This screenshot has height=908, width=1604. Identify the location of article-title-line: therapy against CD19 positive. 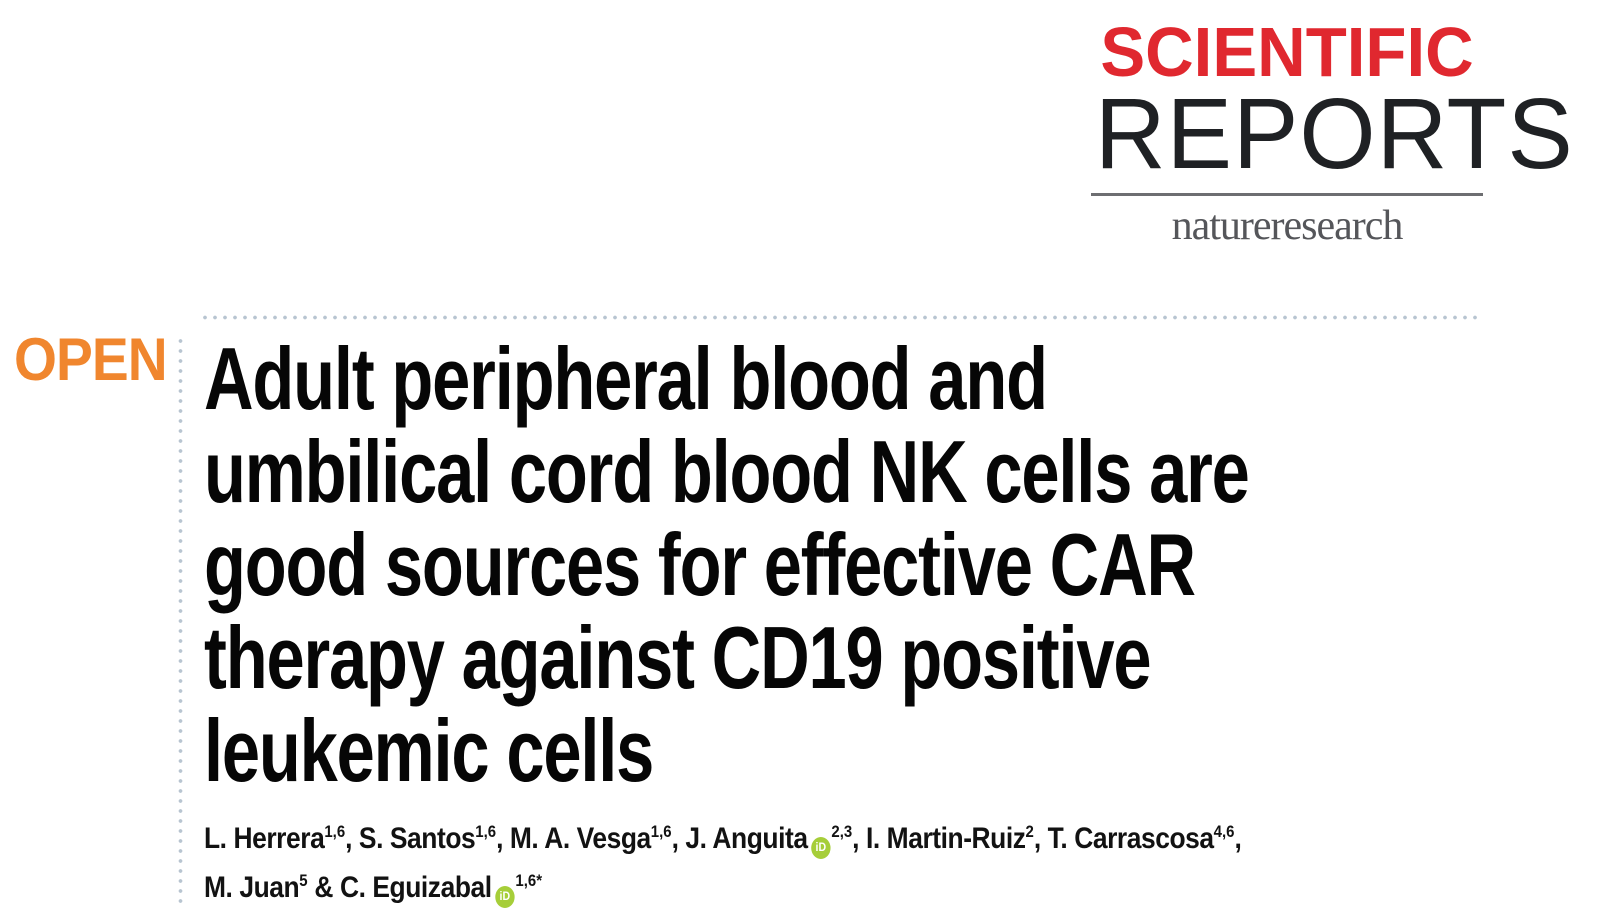
(678, 657).